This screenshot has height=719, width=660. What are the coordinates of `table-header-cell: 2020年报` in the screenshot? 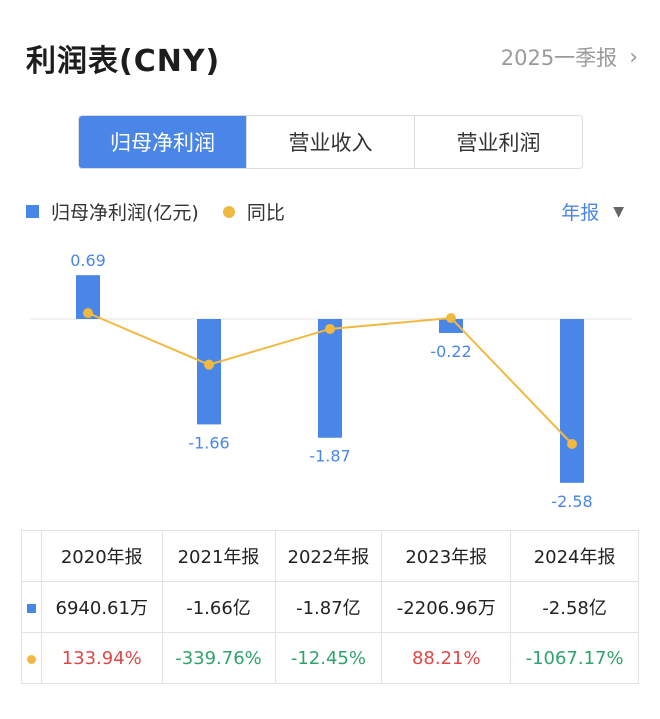 It's located at (102, 556).